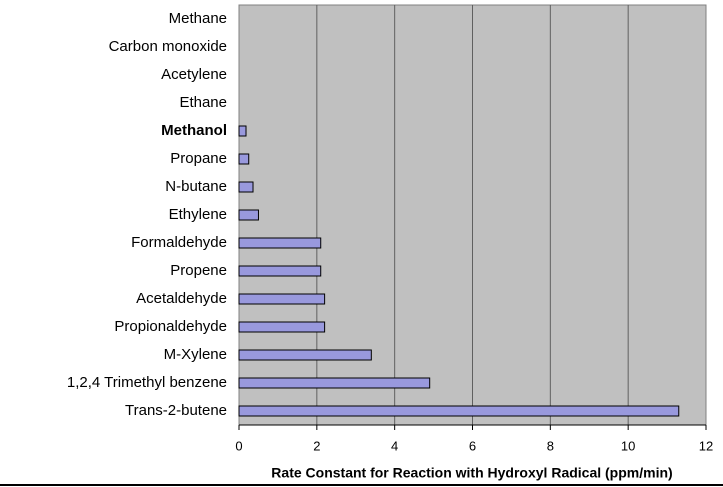 The width and height of the screenshot is (723, 487). What do you see at coordinates (181, 298) in the screenshot?
I see `y-tick-label: Acetaldehyde` at bounding box center [181, 298].